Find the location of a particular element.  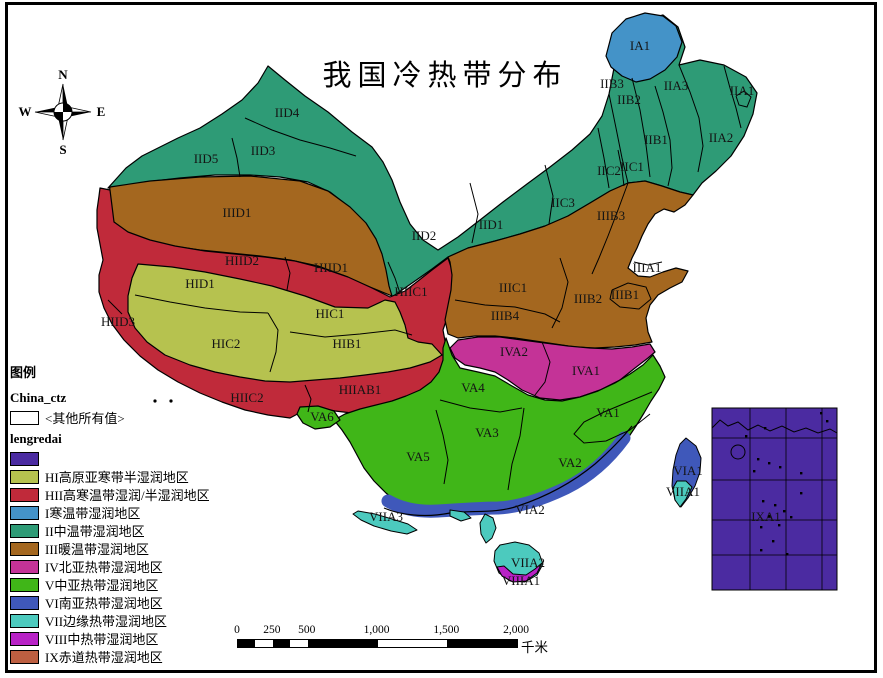

south-china-sea-inset is located at coordinates (774, 499).